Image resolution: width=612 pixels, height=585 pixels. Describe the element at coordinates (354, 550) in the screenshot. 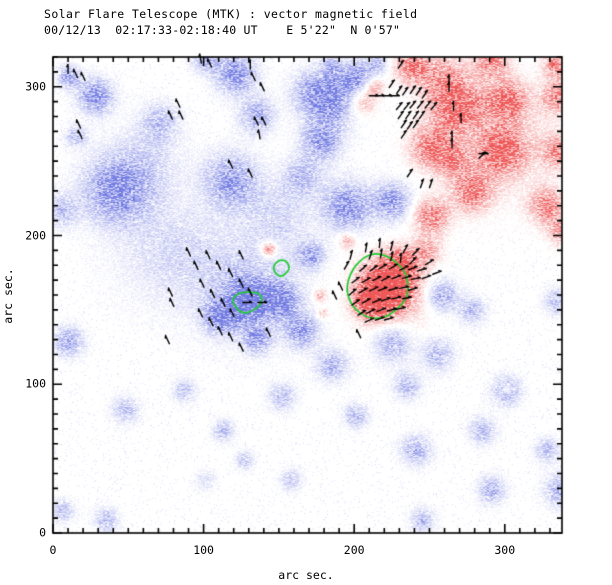

I see `x-tick-label: 200` at that location.